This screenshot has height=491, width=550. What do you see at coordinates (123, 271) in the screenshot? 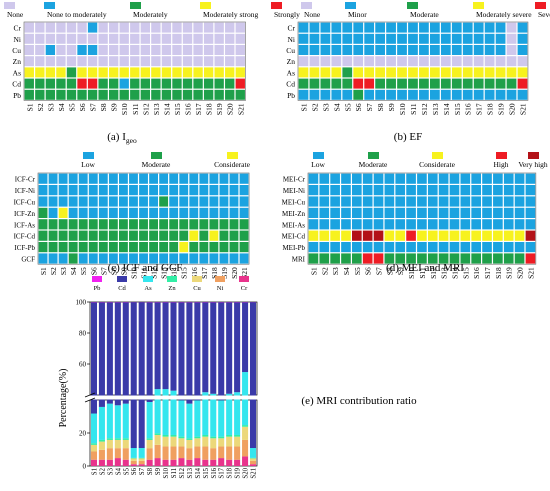
I see `x-tick-S9: S9` at bounding box center [123, 271].